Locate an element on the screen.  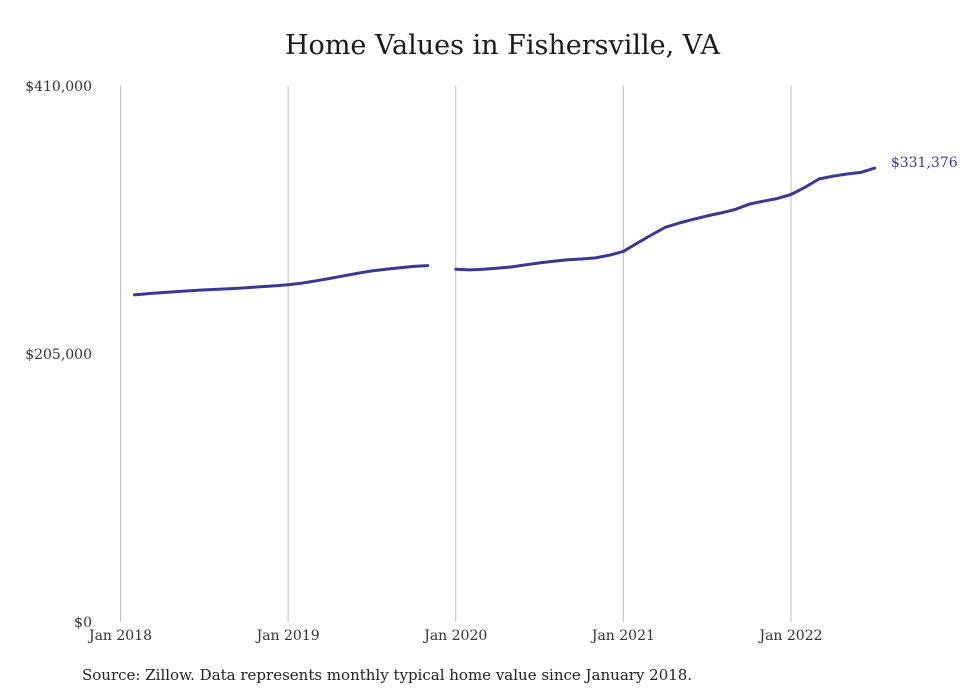
x-tick-label: Jan 2019 is located at coordinates (287, 636).